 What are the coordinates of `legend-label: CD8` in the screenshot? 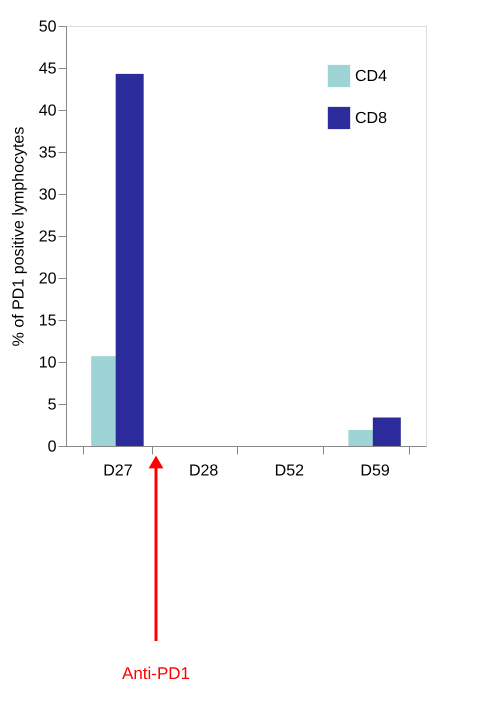 It's located at (371, 118).